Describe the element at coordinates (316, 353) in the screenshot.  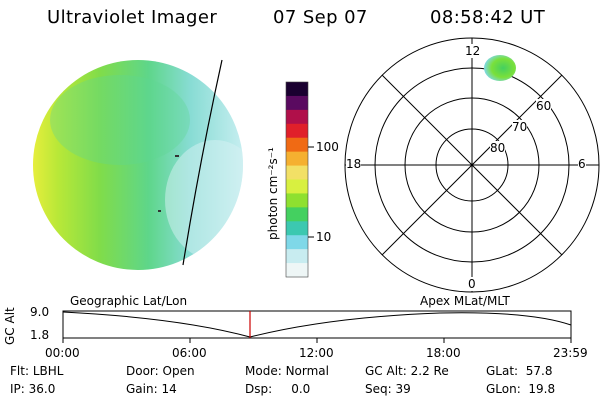
I see `timeline-xtick-12: 12:00` at that location.